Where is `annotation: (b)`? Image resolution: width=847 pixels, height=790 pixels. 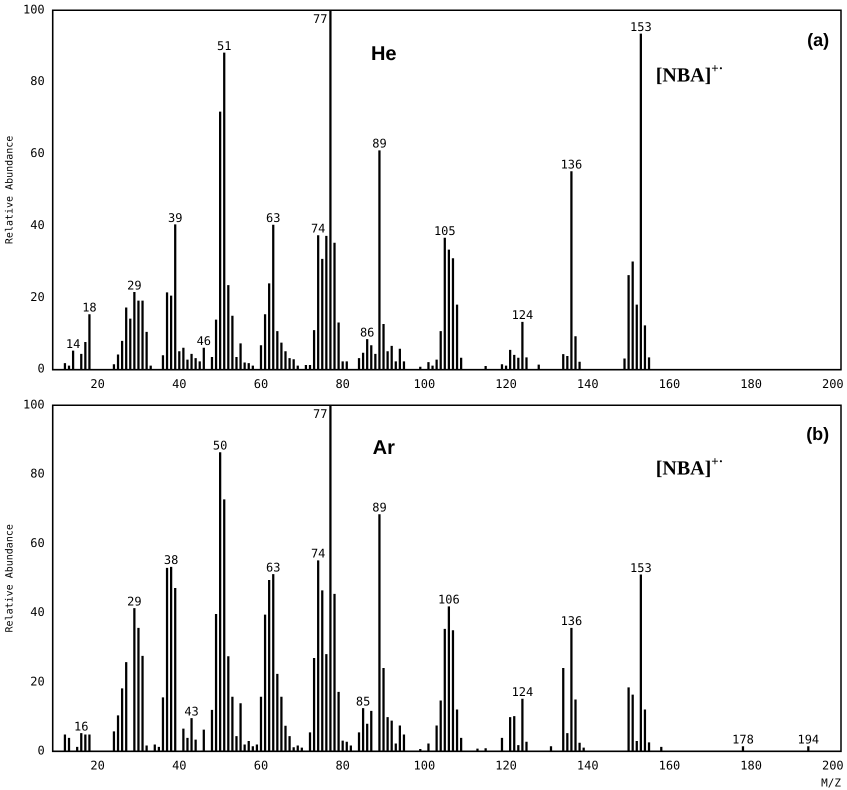 annotation: (b) is located at coordinates (818, 434).